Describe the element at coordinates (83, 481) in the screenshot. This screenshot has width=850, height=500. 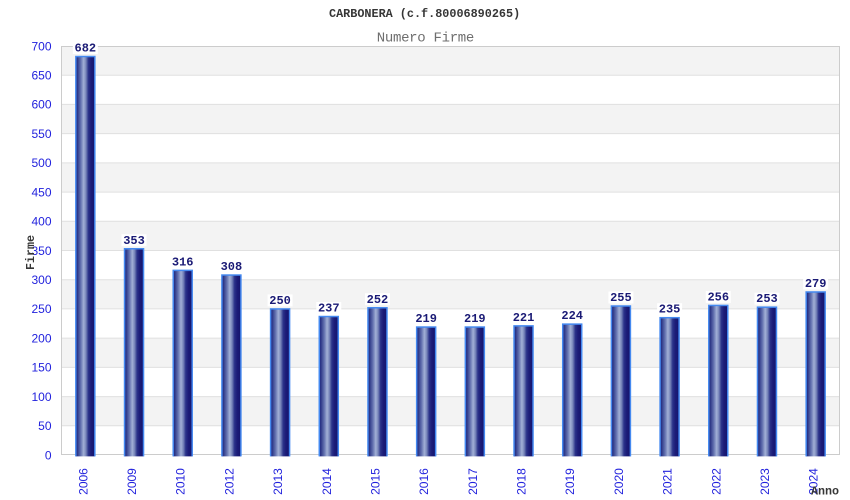
I see `svg-text: 2006` at that location.